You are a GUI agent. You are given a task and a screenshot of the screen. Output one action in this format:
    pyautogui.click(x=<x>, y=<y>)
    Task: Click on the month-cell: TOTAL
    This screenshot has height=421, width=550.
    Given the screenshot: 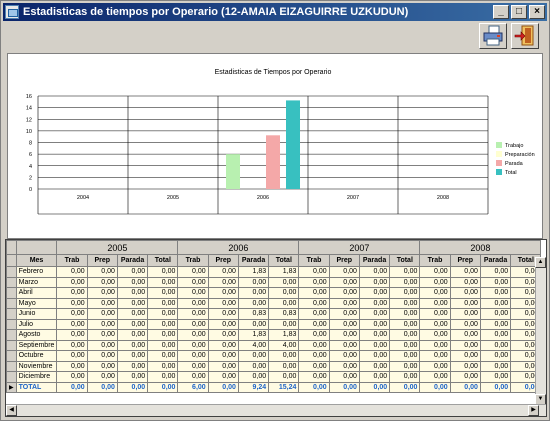 What is the action you would take?
    pyautogui.click(x=36, y=387)
    